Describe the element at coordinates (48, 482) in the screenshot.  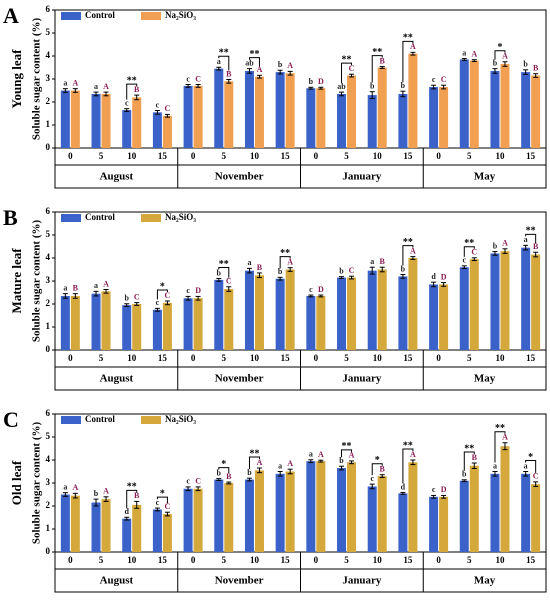
I see `y-tick-label: 3` at that location.